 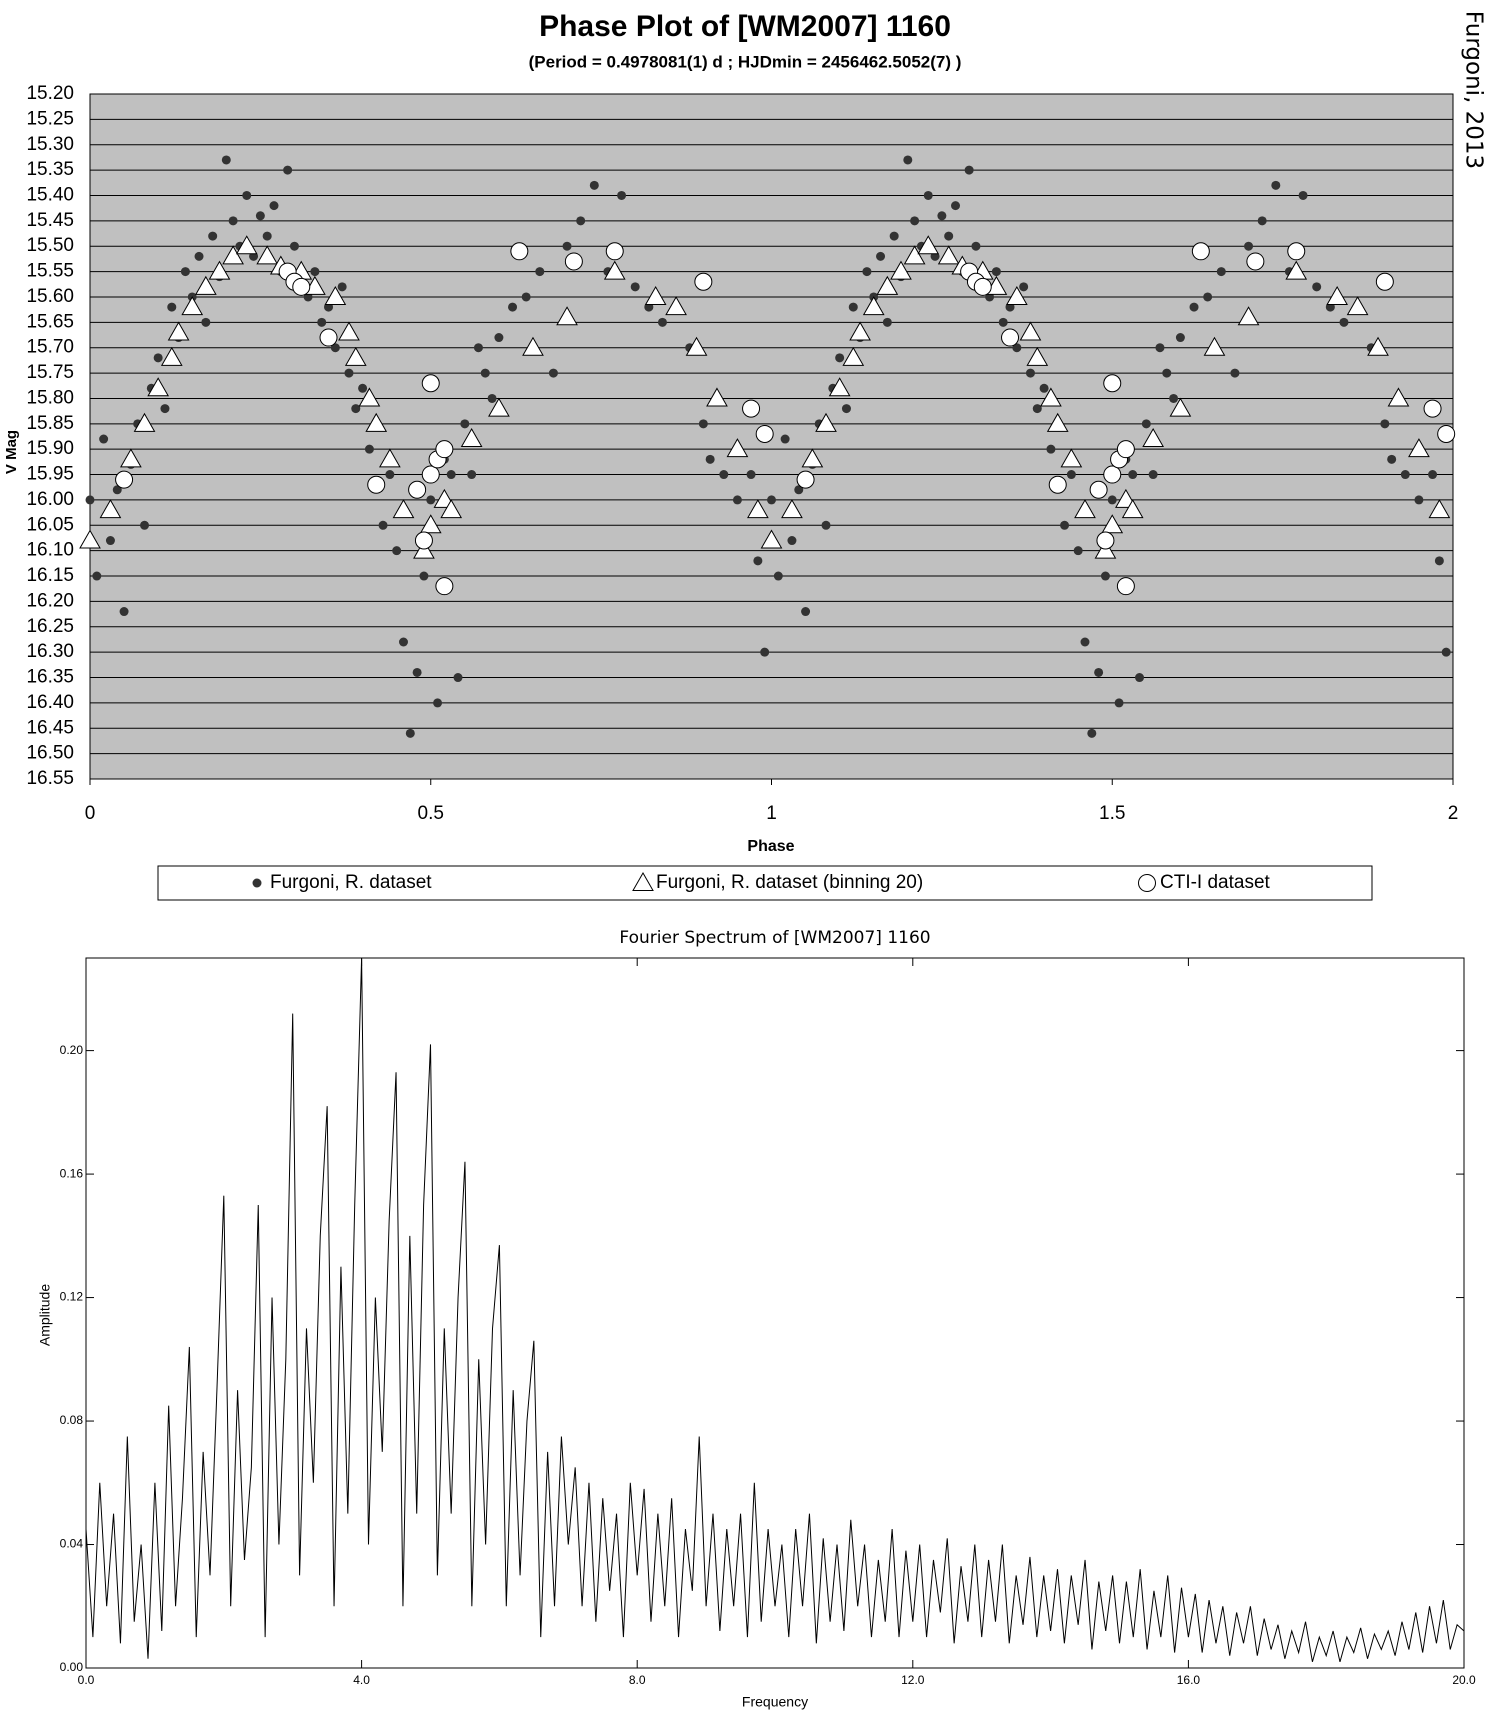 What do you see at coordinates (50, 118) in the screenshot?
I see `y-tick-label: 15.25` at bounding box center [50, 118].